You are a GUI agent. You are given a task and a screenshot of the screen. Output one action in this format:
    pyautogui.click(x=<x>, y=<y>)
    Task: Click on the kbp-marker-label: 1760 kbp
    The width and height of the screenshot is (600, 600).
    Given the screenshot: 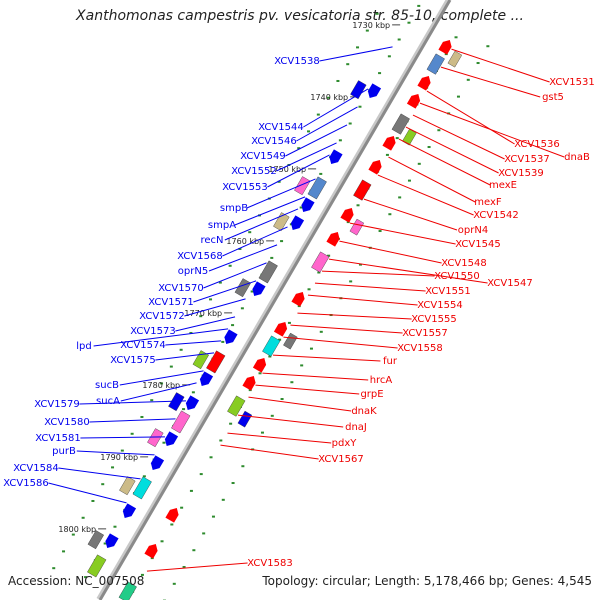 What is the action you would take?
    pyautogui.click(x=245, y=241)
    